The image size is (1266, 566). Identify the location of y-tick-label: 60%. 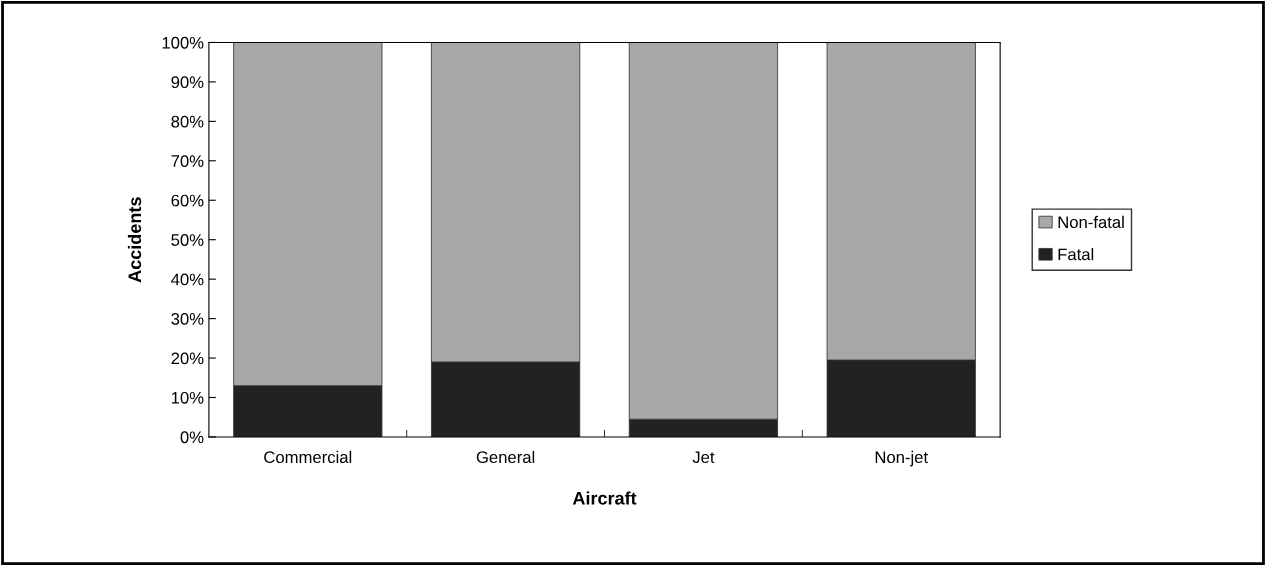
(187, 200).